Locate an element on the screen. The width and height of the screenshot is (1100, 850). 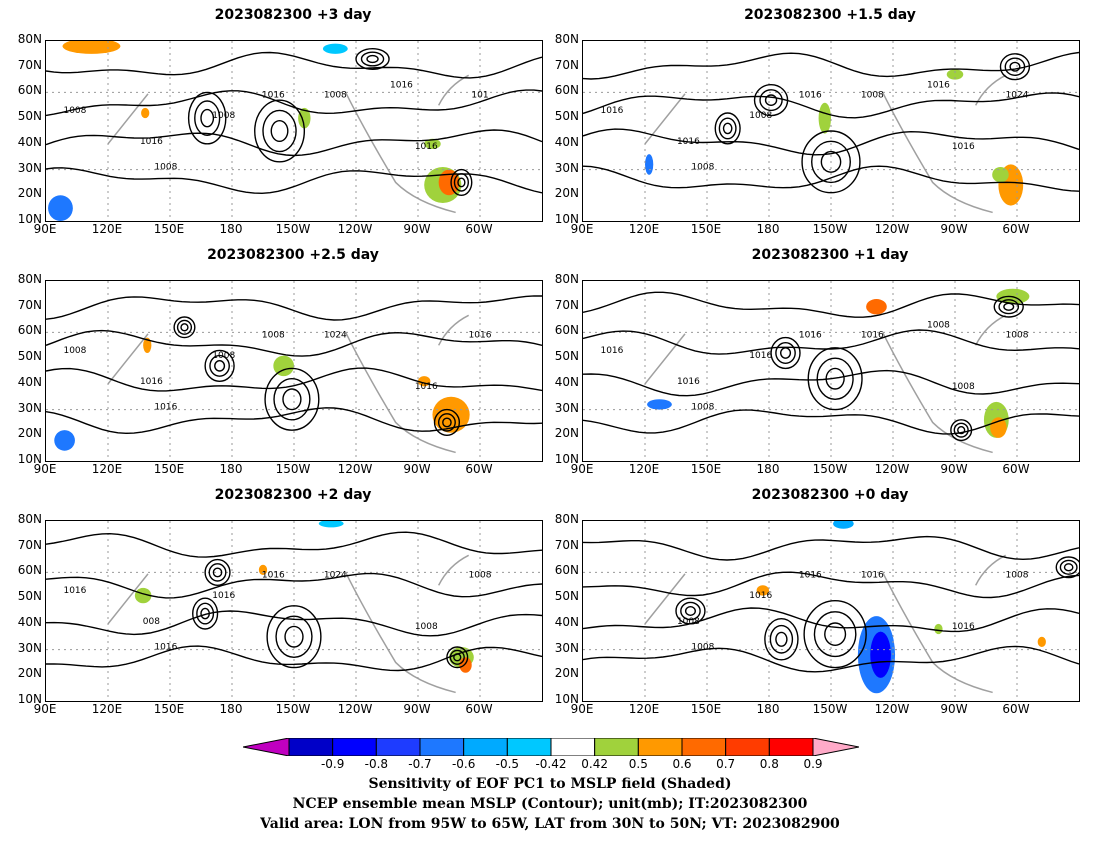
y-tick-label: 80N is located at coordinates (566, 39).